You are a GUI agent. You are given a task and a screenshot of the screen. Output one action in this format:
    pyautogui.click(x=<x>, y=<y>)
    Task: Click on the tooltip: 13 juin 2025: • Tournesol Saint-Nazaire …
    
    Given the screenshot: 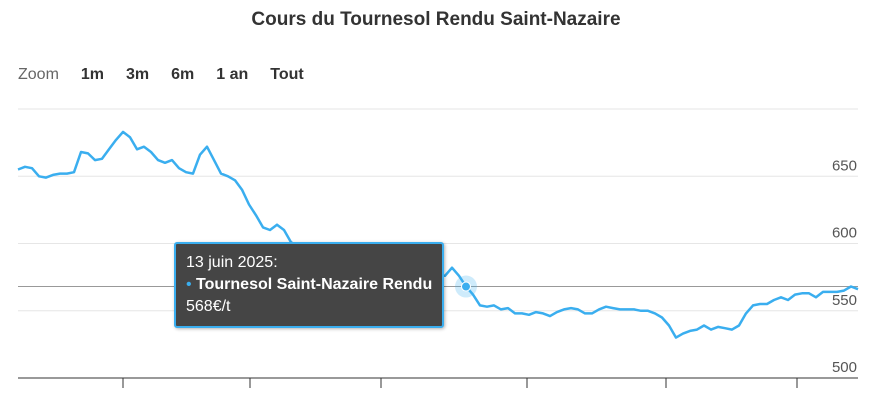 What is the action you would take?
    pyautogui.click(x=309, y=284)
    